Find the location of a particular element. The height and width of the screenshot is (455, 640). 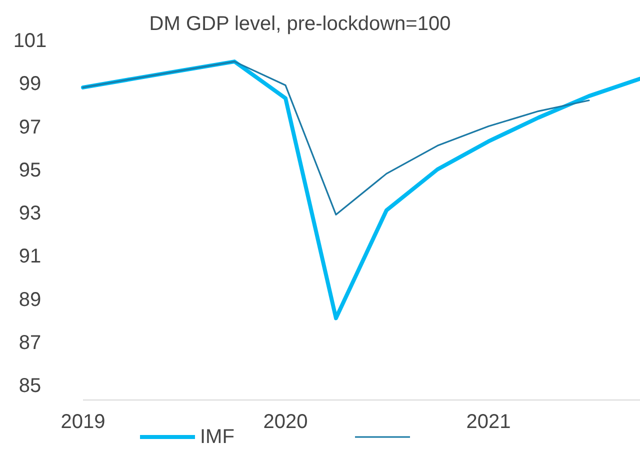

y-tick-label: 101 is located at coordinates (30, 41).